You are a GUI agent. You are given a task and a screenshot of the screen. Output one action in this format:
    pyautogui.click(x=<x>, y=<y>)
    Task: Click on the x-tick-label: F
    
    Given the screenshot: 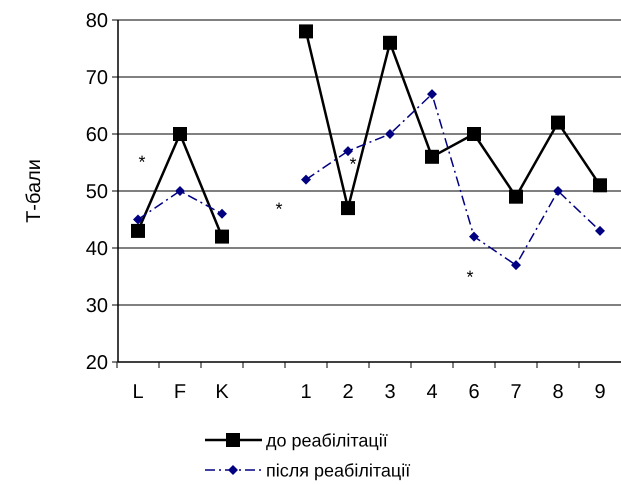 What is the action you would take?
    pyautogui.click(x=180, y=392)
    